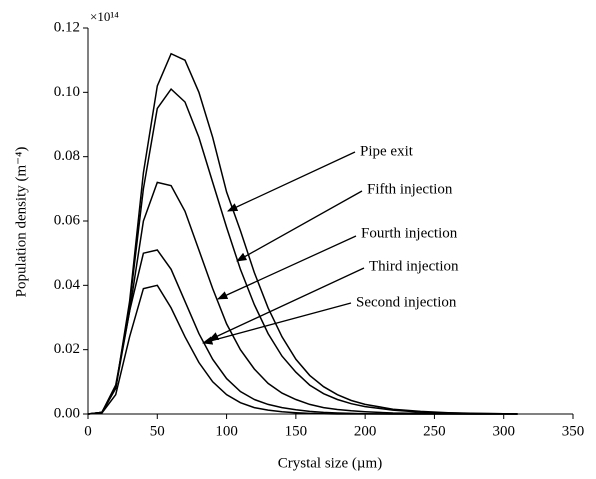  What do you see at coordinates (67, 285) in the screenshot?
I see `y-tick-label: 0.04` at bounding box center [67, 285].